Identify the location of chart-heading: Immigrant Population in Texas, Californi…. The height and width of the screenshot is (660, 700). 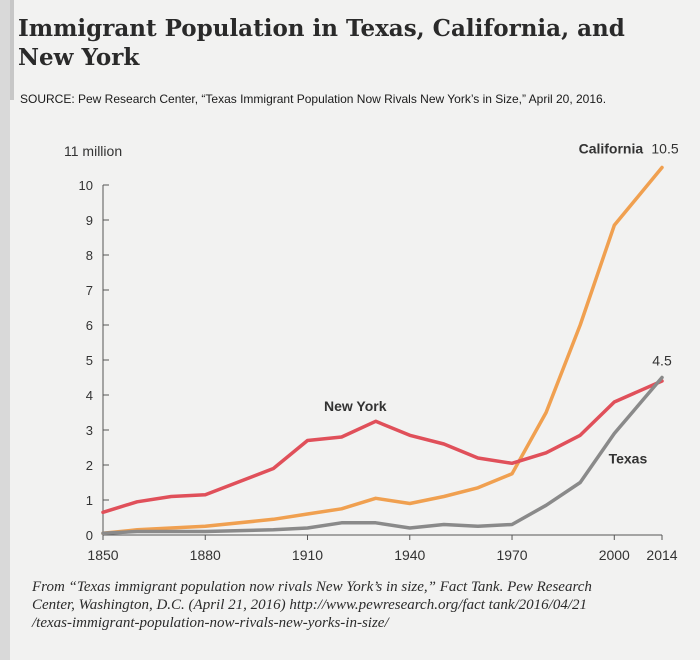
(321, 43).